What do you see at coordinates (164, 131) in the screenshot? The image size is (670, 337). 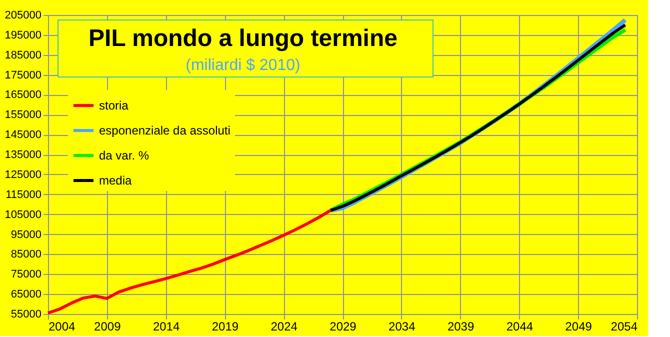 I see `legend-label: esponenziale da assoluti` at bounding box center [164, 131].